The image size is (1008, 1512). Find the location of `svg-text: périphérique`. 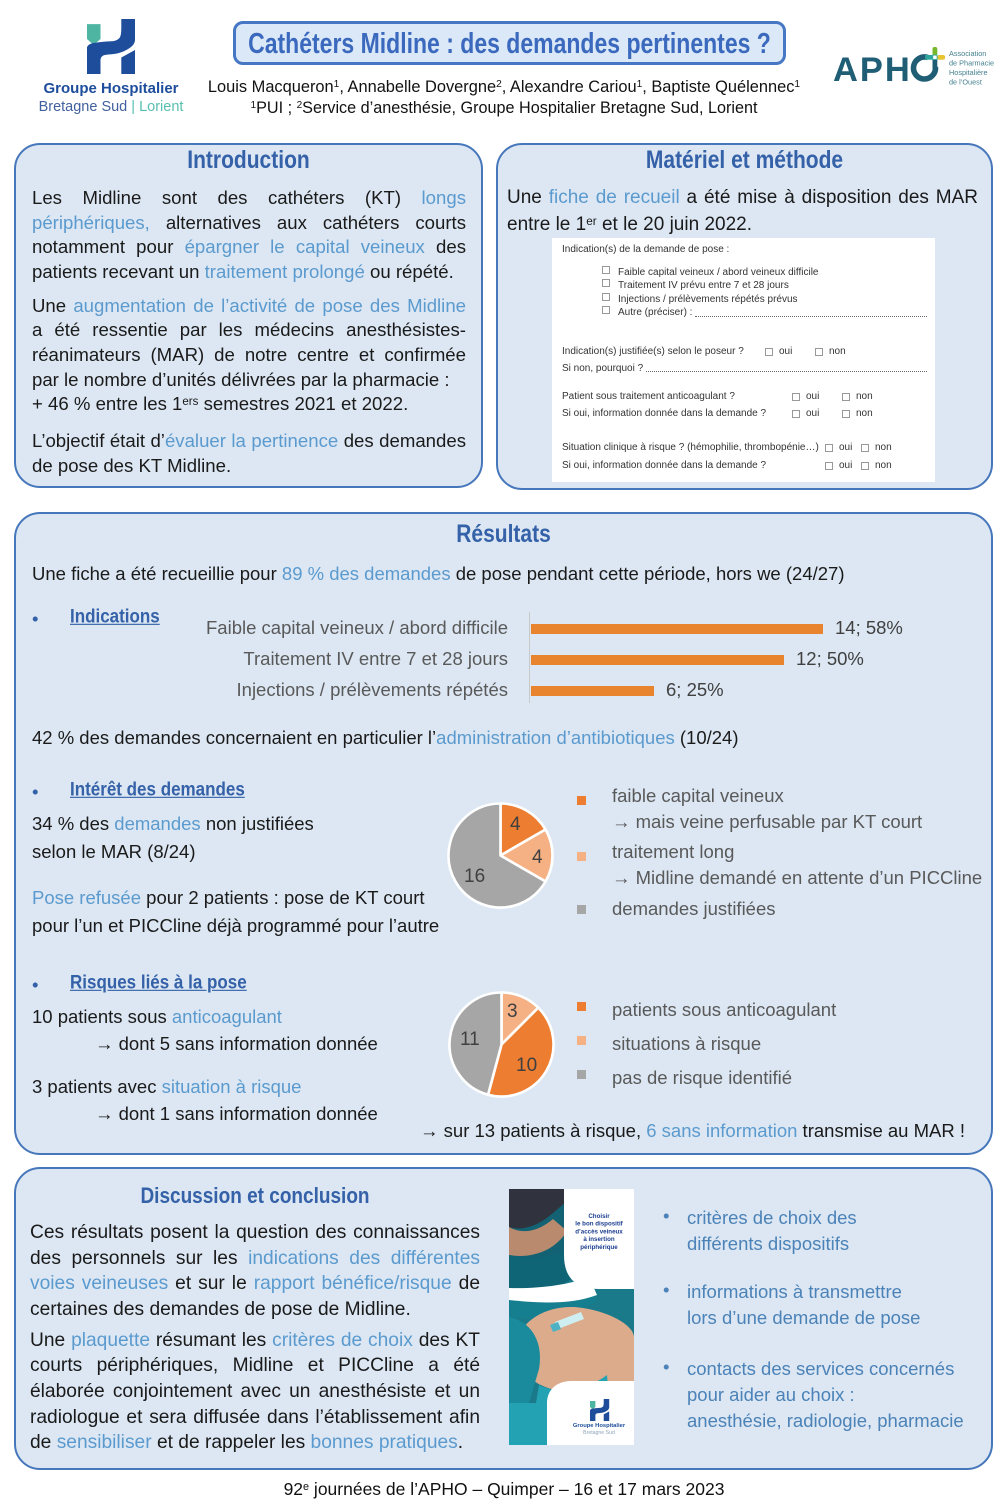

svg-text: périphérique is located at coordinates (599, 1247).